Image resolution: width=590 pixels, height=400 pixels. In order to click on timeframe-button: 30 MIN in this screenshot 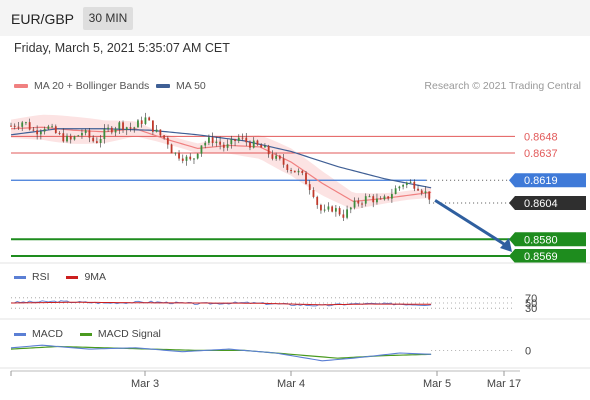, I will do `click(108, 18)`.